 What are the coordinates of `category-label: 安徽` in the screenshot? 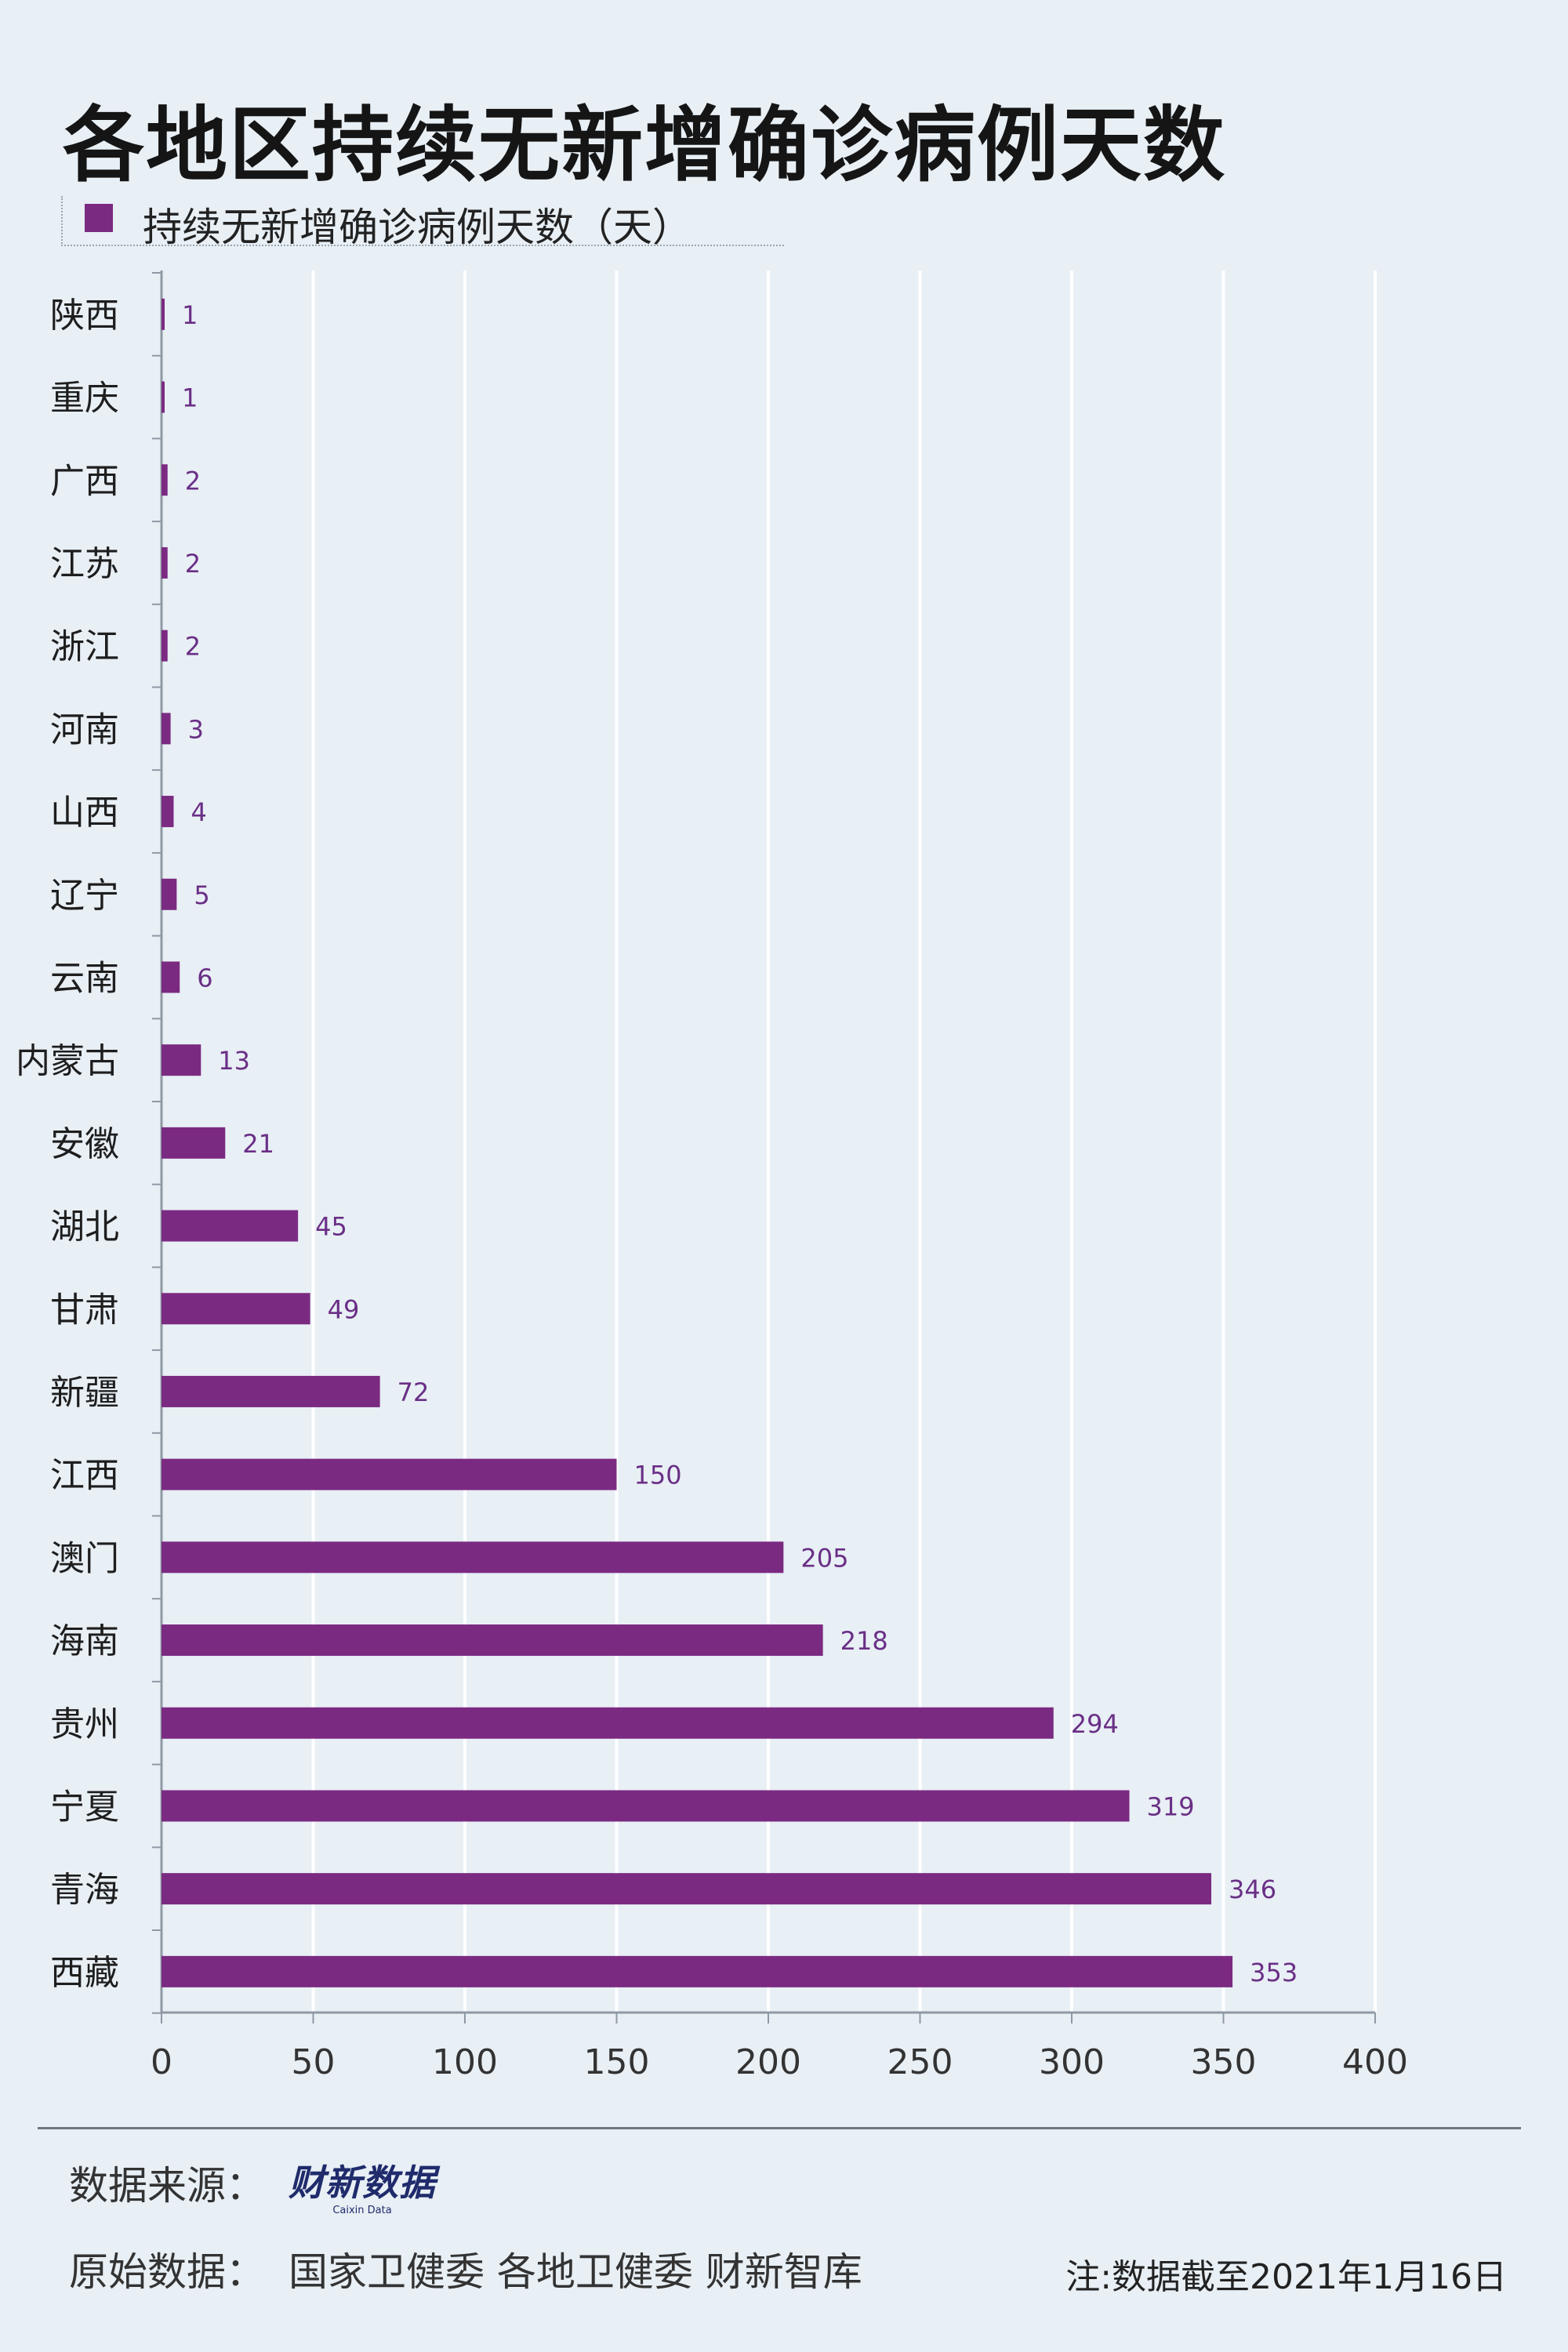 It's located at (84, 1144).